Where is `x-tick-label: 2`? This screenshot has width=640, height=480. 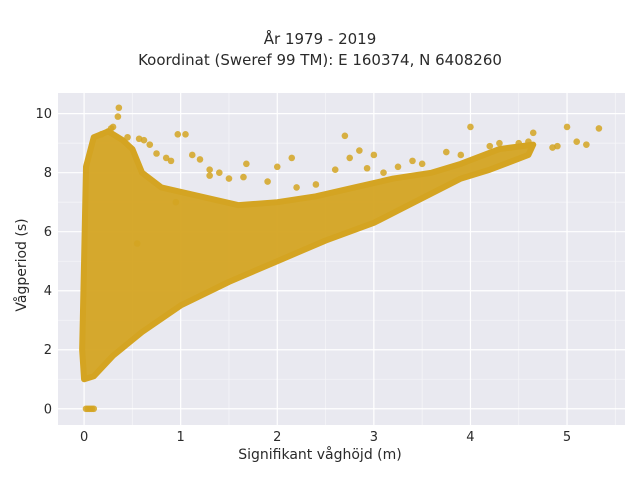 x-tick-label: 2 is located at coordinates (277, 437).